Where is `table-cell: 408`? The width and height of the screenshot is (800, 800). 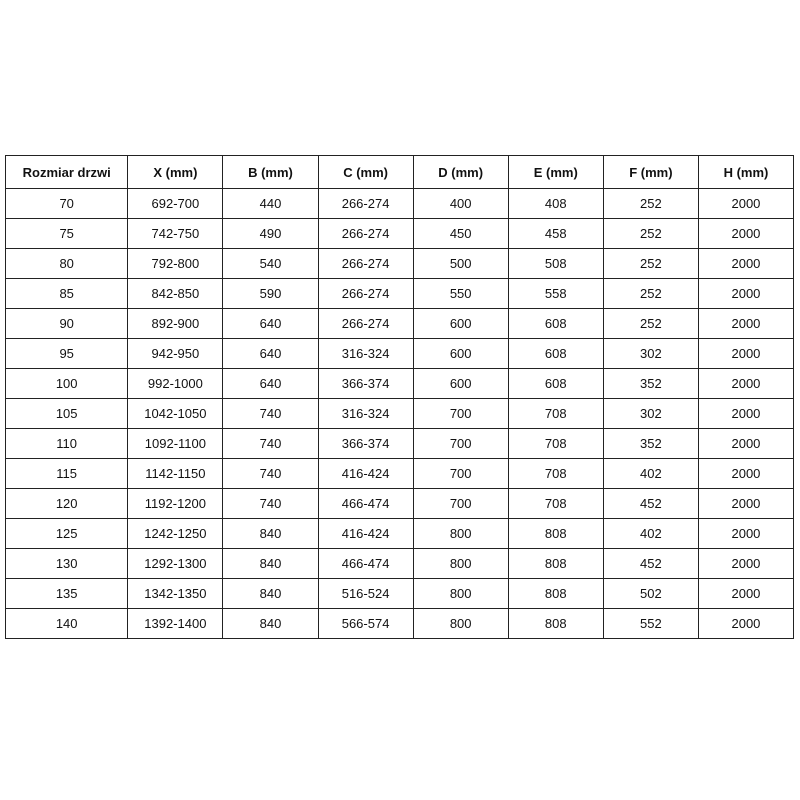
table-cell: 408 is located at coordinates (555, 203).